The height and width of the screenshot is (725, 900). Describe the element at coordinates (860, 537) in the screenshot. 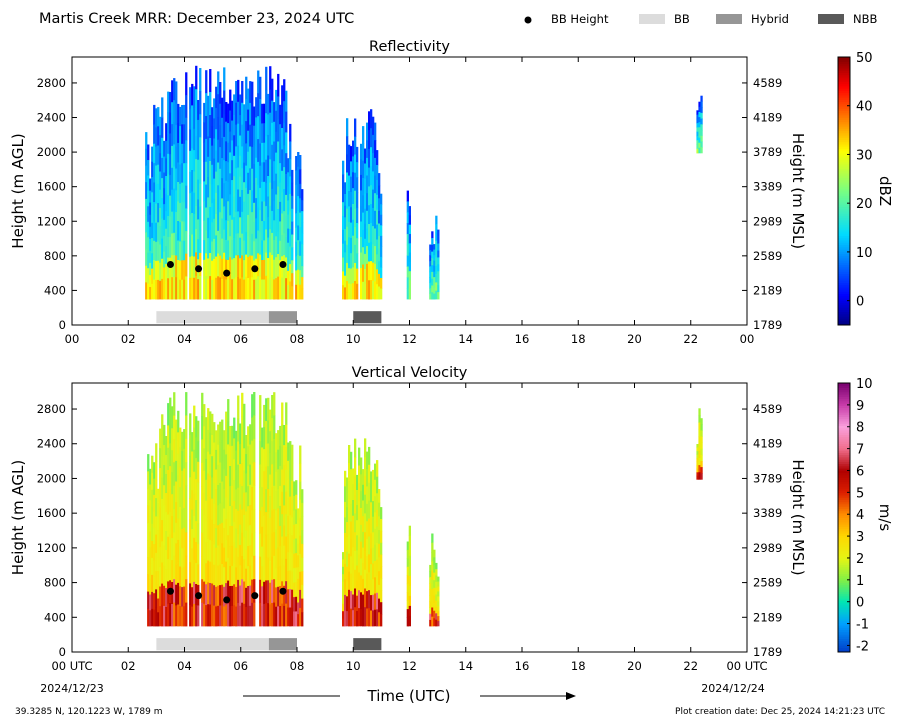

I see `colorbar-tick-label: 3` at that location.